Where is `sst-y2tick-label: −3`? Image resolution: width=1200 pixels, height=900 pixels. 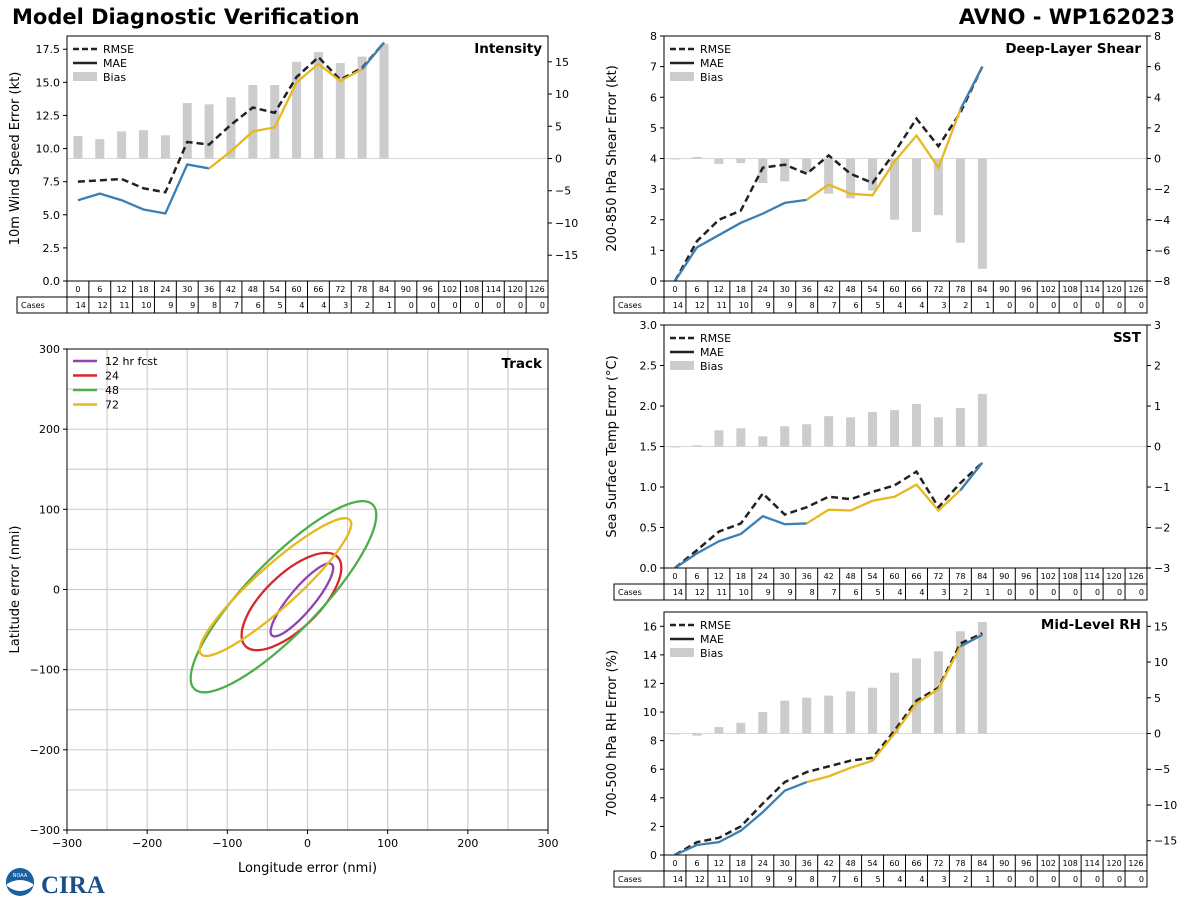 sst-y2tick-label: −3 is located at coordinates (1162, 568).